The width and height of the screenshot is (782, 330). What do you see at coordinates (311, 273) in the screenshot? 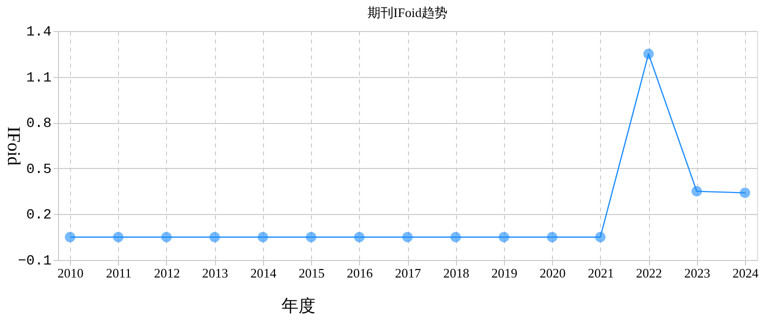
I see `x-tick-label: 2015` at bounding box center [311, 273].